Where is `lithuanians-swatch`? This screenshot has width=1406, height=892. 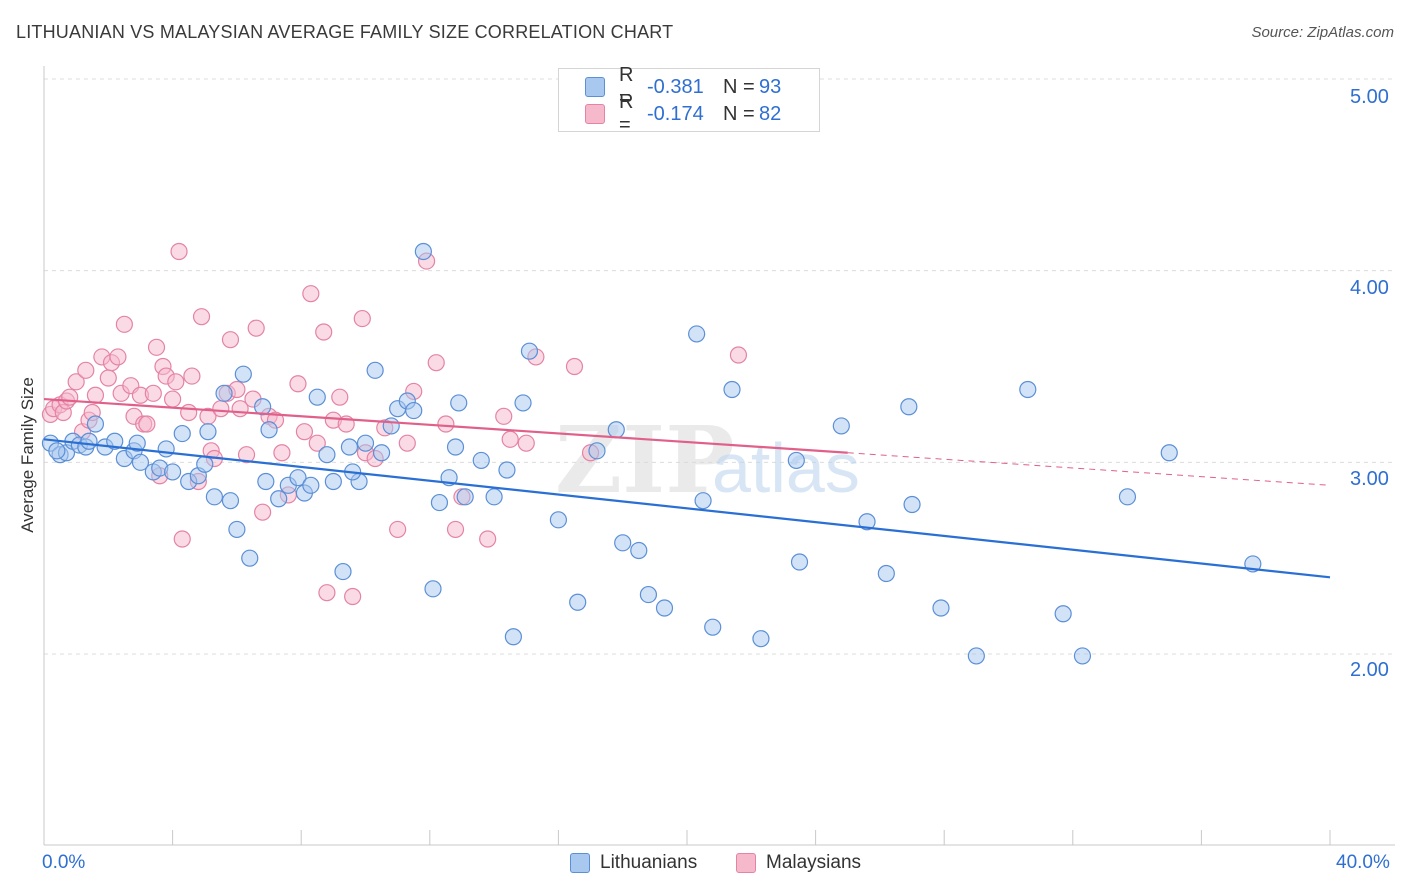
lithuanians-swatch is located at coordinates (580, 863).